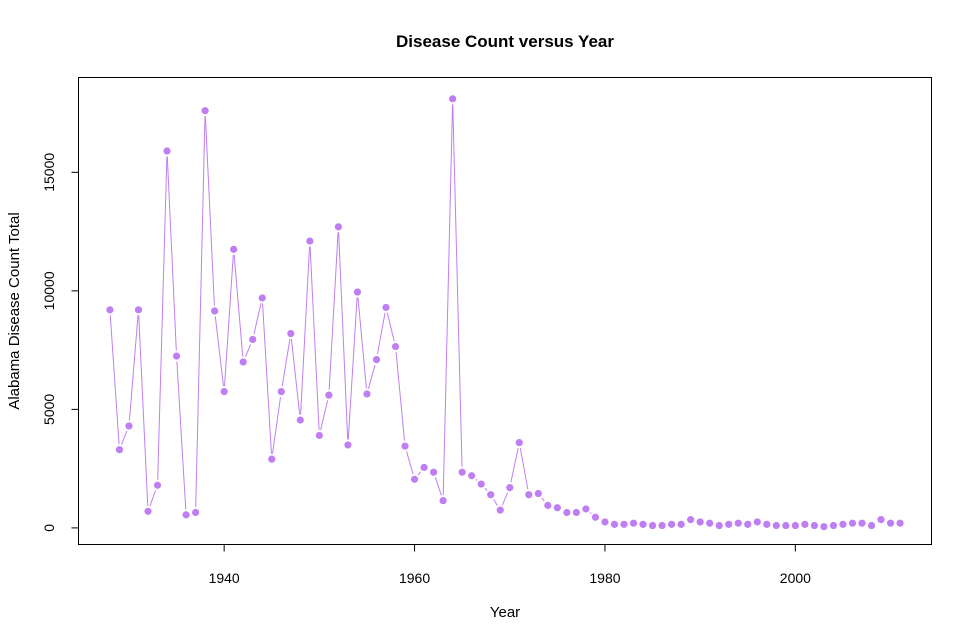 Image resolution: width=972 pixels, height=642 pixels. I want to click on y-tick-label: 15000, so click(49, 172).